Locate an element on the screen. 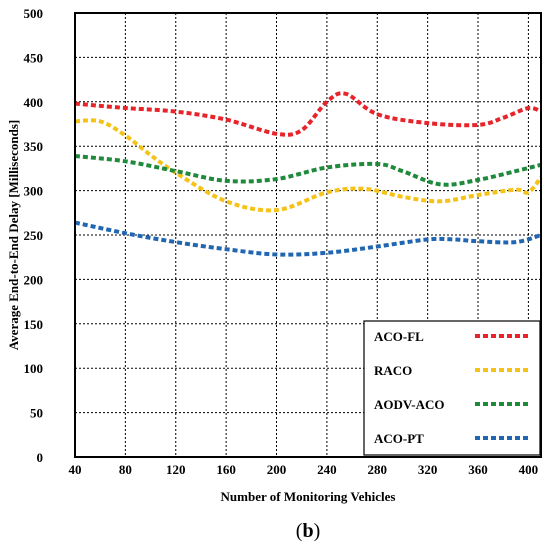  y-axis-title: Average End-to-End Delay [Milliseconds] is located at coordinates (13, 235).